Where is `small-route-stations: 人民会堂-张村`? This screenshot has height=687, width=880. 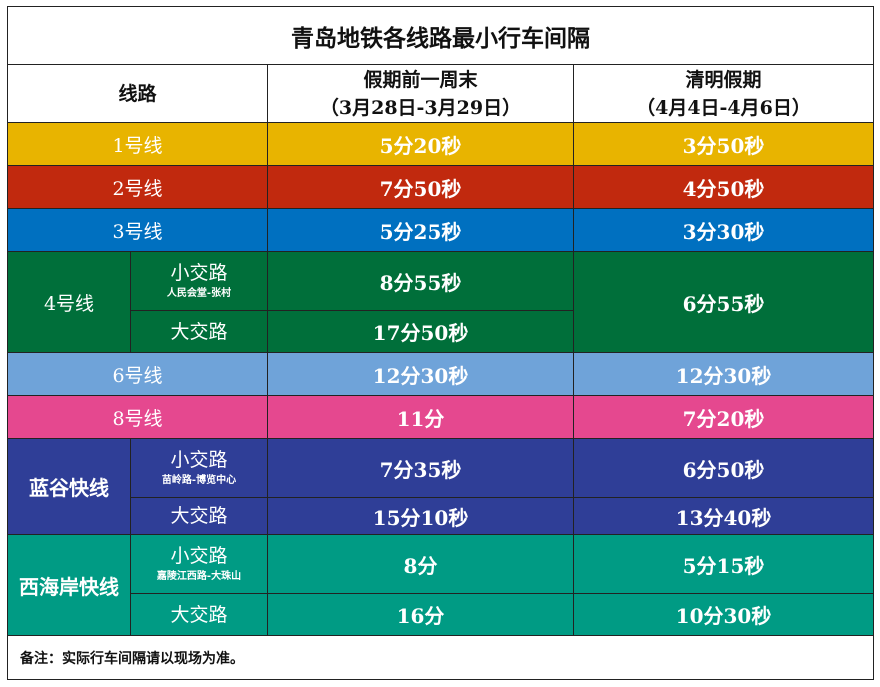 small-route-stations: 人民会堂-张村 is located at coordinates (199, 293).